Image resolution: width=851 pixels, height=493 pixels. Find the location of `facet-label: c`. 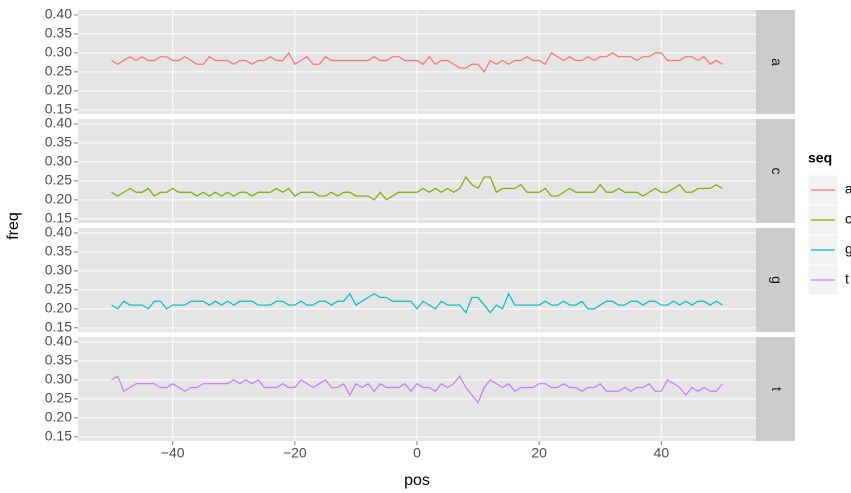

facet-label: c is located at coordinates (777, 171).